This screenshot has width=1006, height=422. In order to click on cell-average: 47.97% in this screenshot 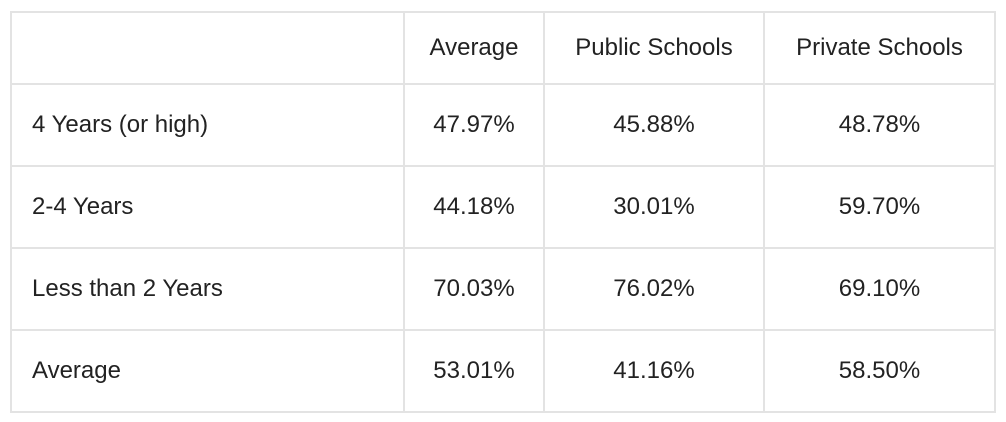, I will do `click(474, 125)`.